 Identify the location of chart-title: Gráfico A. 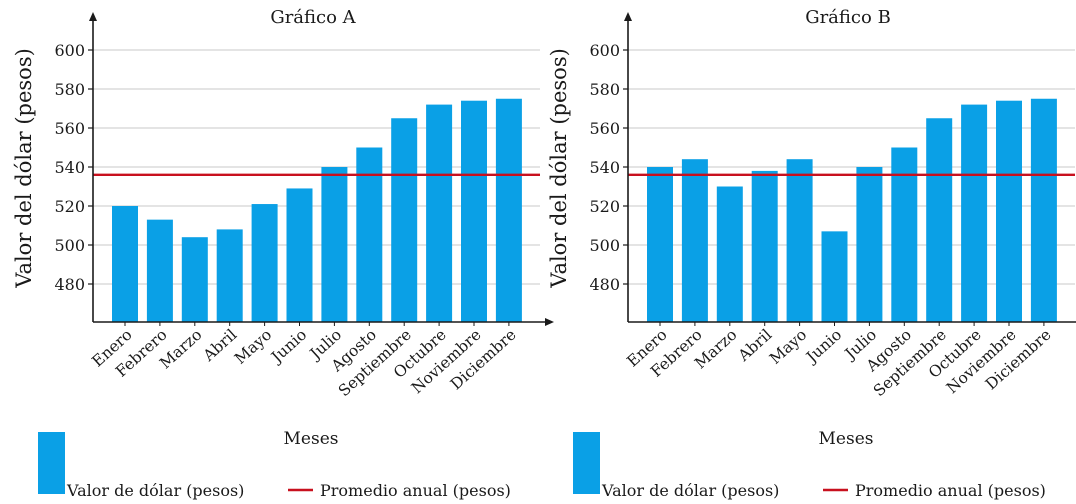
(313, 17).